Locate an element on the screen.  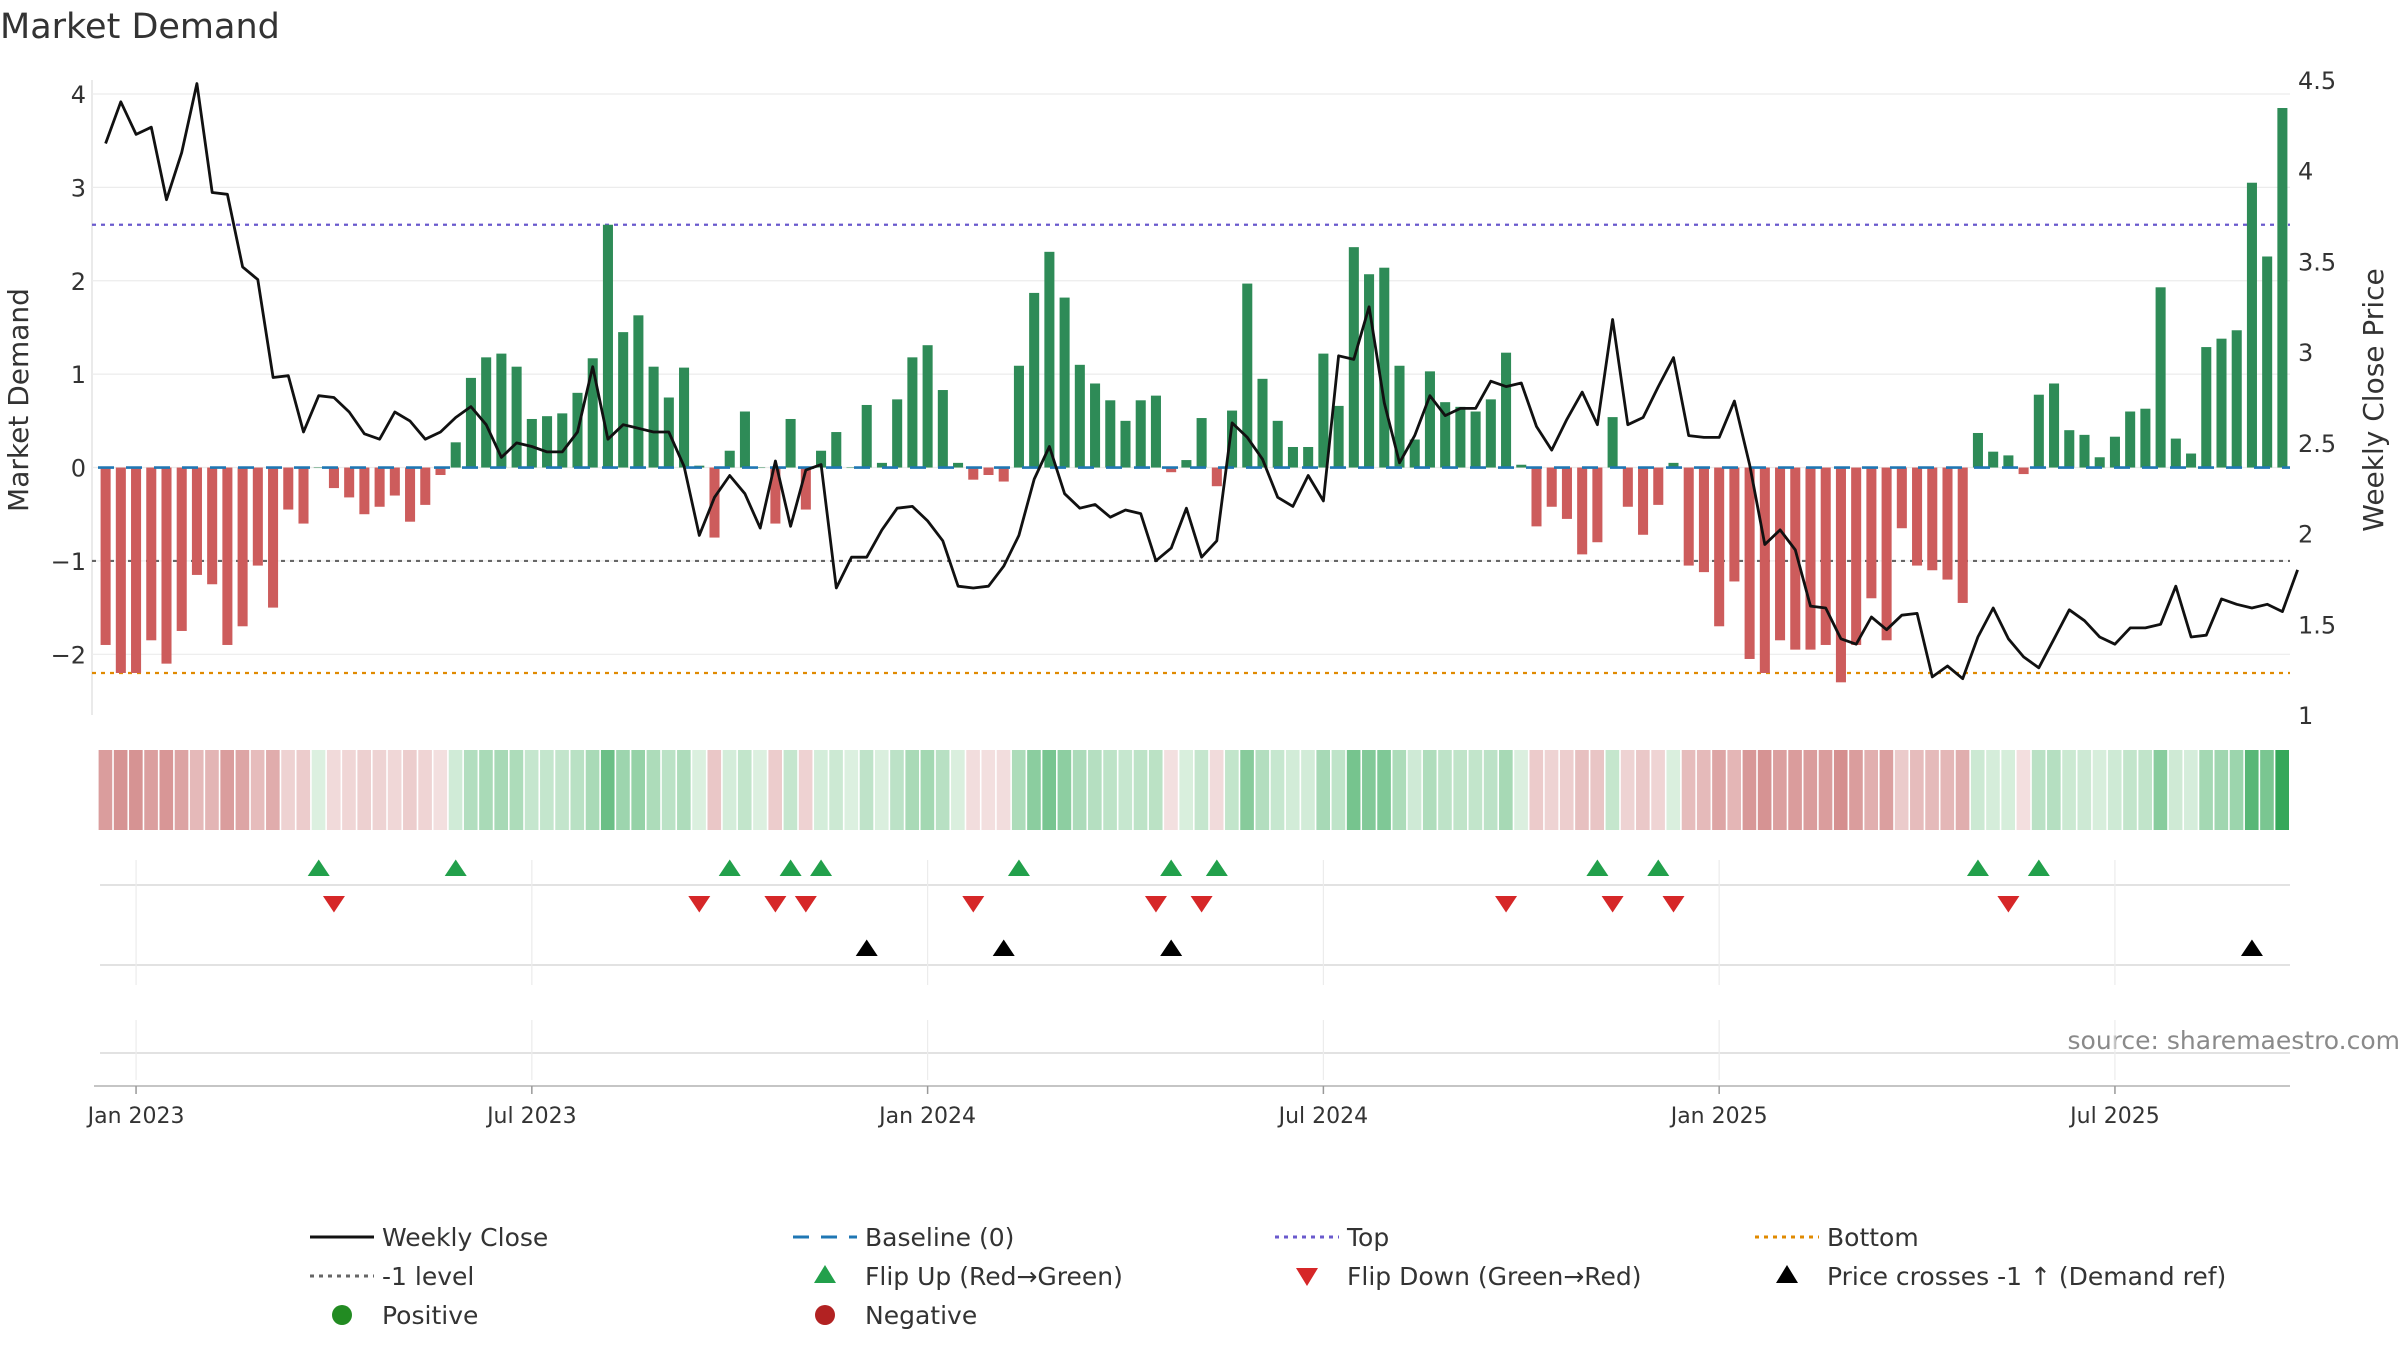
x-tick-label: Jan 2024 is located at coordinates (926, 1116).